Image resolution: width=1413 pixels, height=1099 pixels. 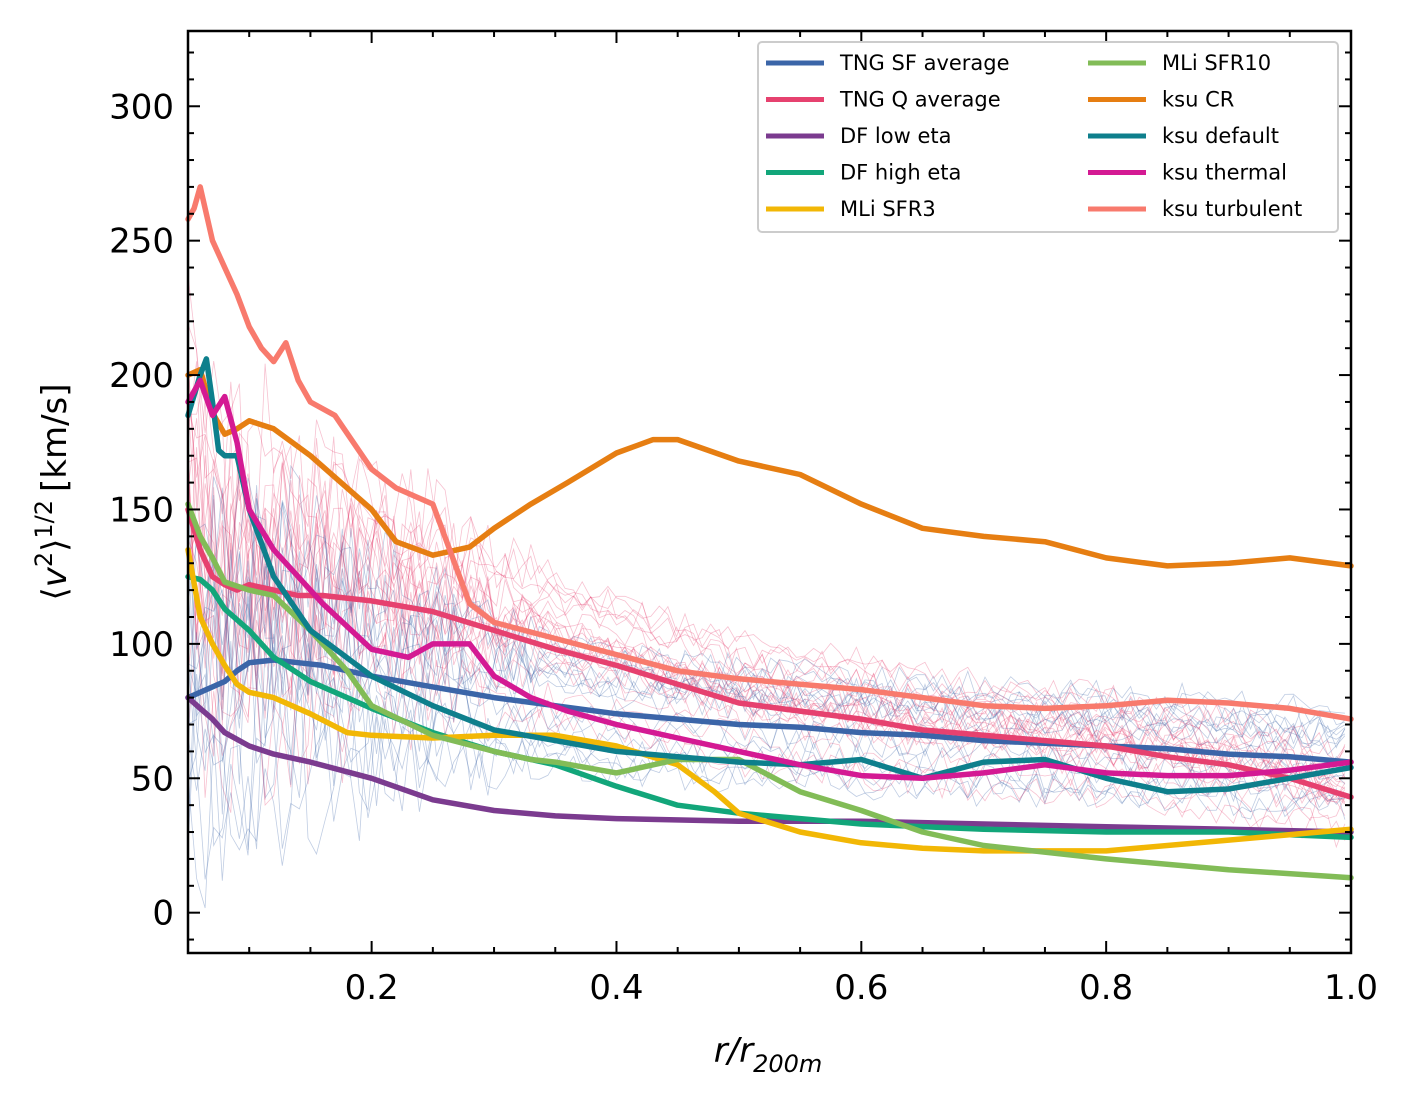 I want to click on x-tick-label: 0.6, so click(x=861, y=988).